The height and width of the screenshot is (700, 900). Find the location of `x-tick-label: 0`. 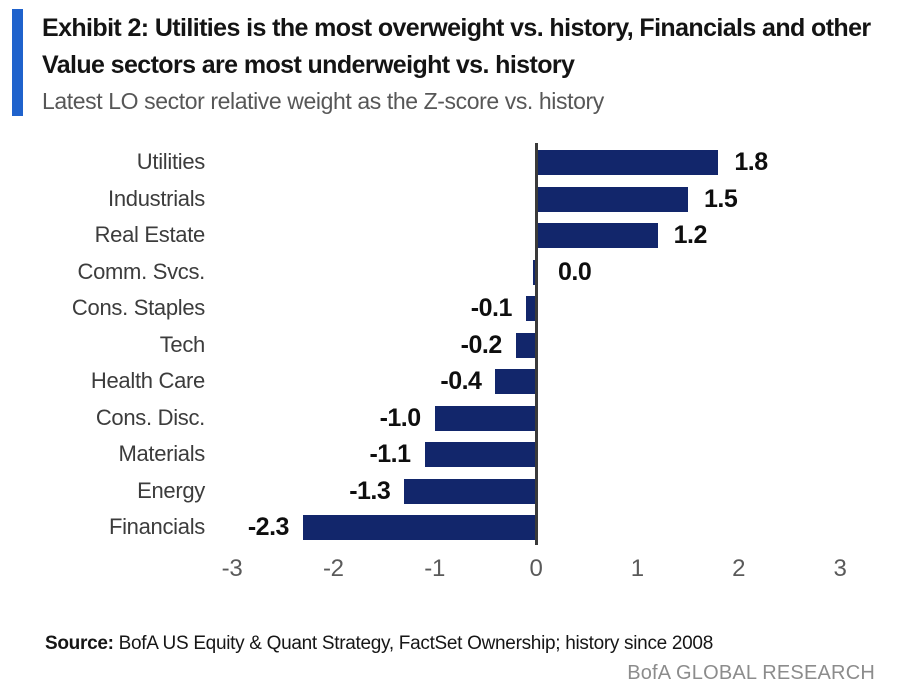

x-tick-label: 0 is located at coordinates (536, 568).